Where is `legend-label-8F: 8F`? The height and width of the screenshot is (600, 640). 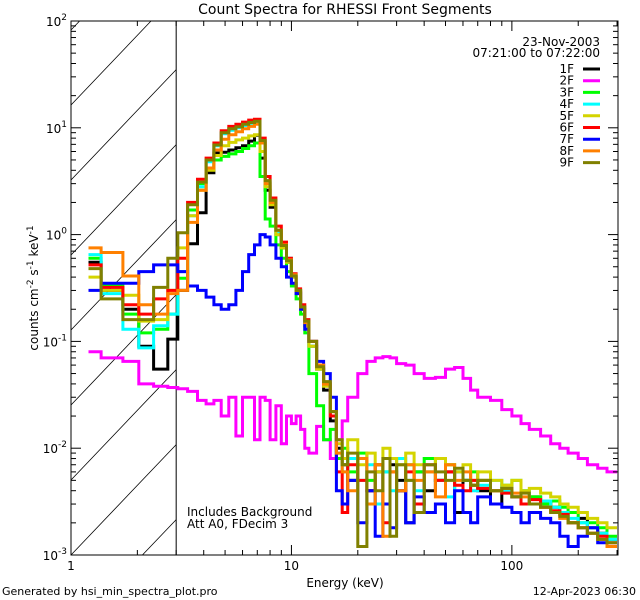
legend-label-8F: 8F is located at coordinates (566, 151).